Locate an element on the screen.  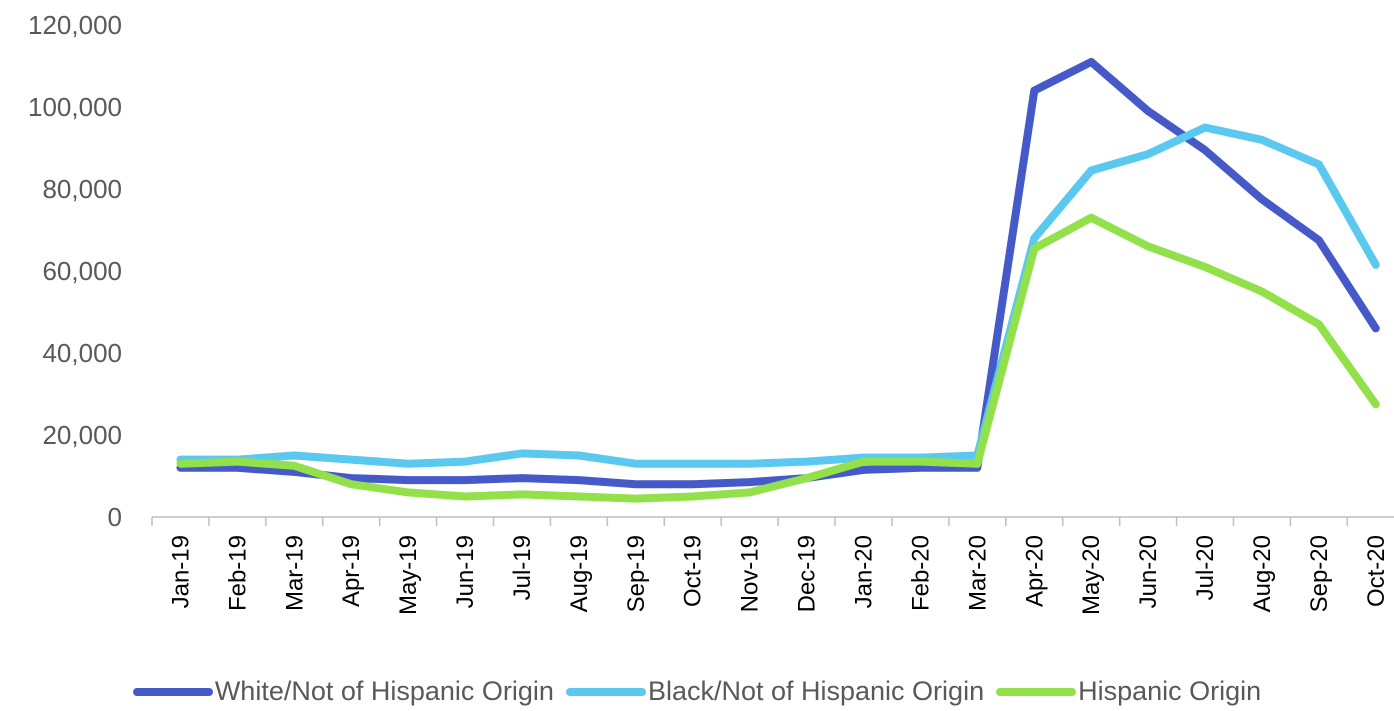
x-tick-label: Feb-20 is located at coordinates (920, 573).